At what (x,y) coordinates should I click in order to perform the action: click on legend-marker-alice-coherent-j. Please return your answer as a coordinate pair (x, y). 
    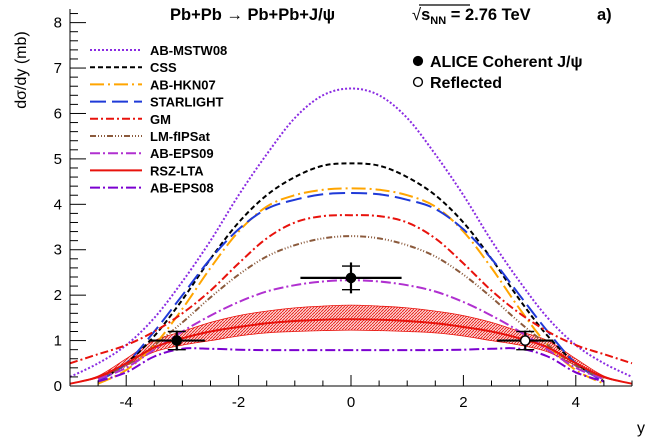
    Looking at the image, I should click on (418, 61).